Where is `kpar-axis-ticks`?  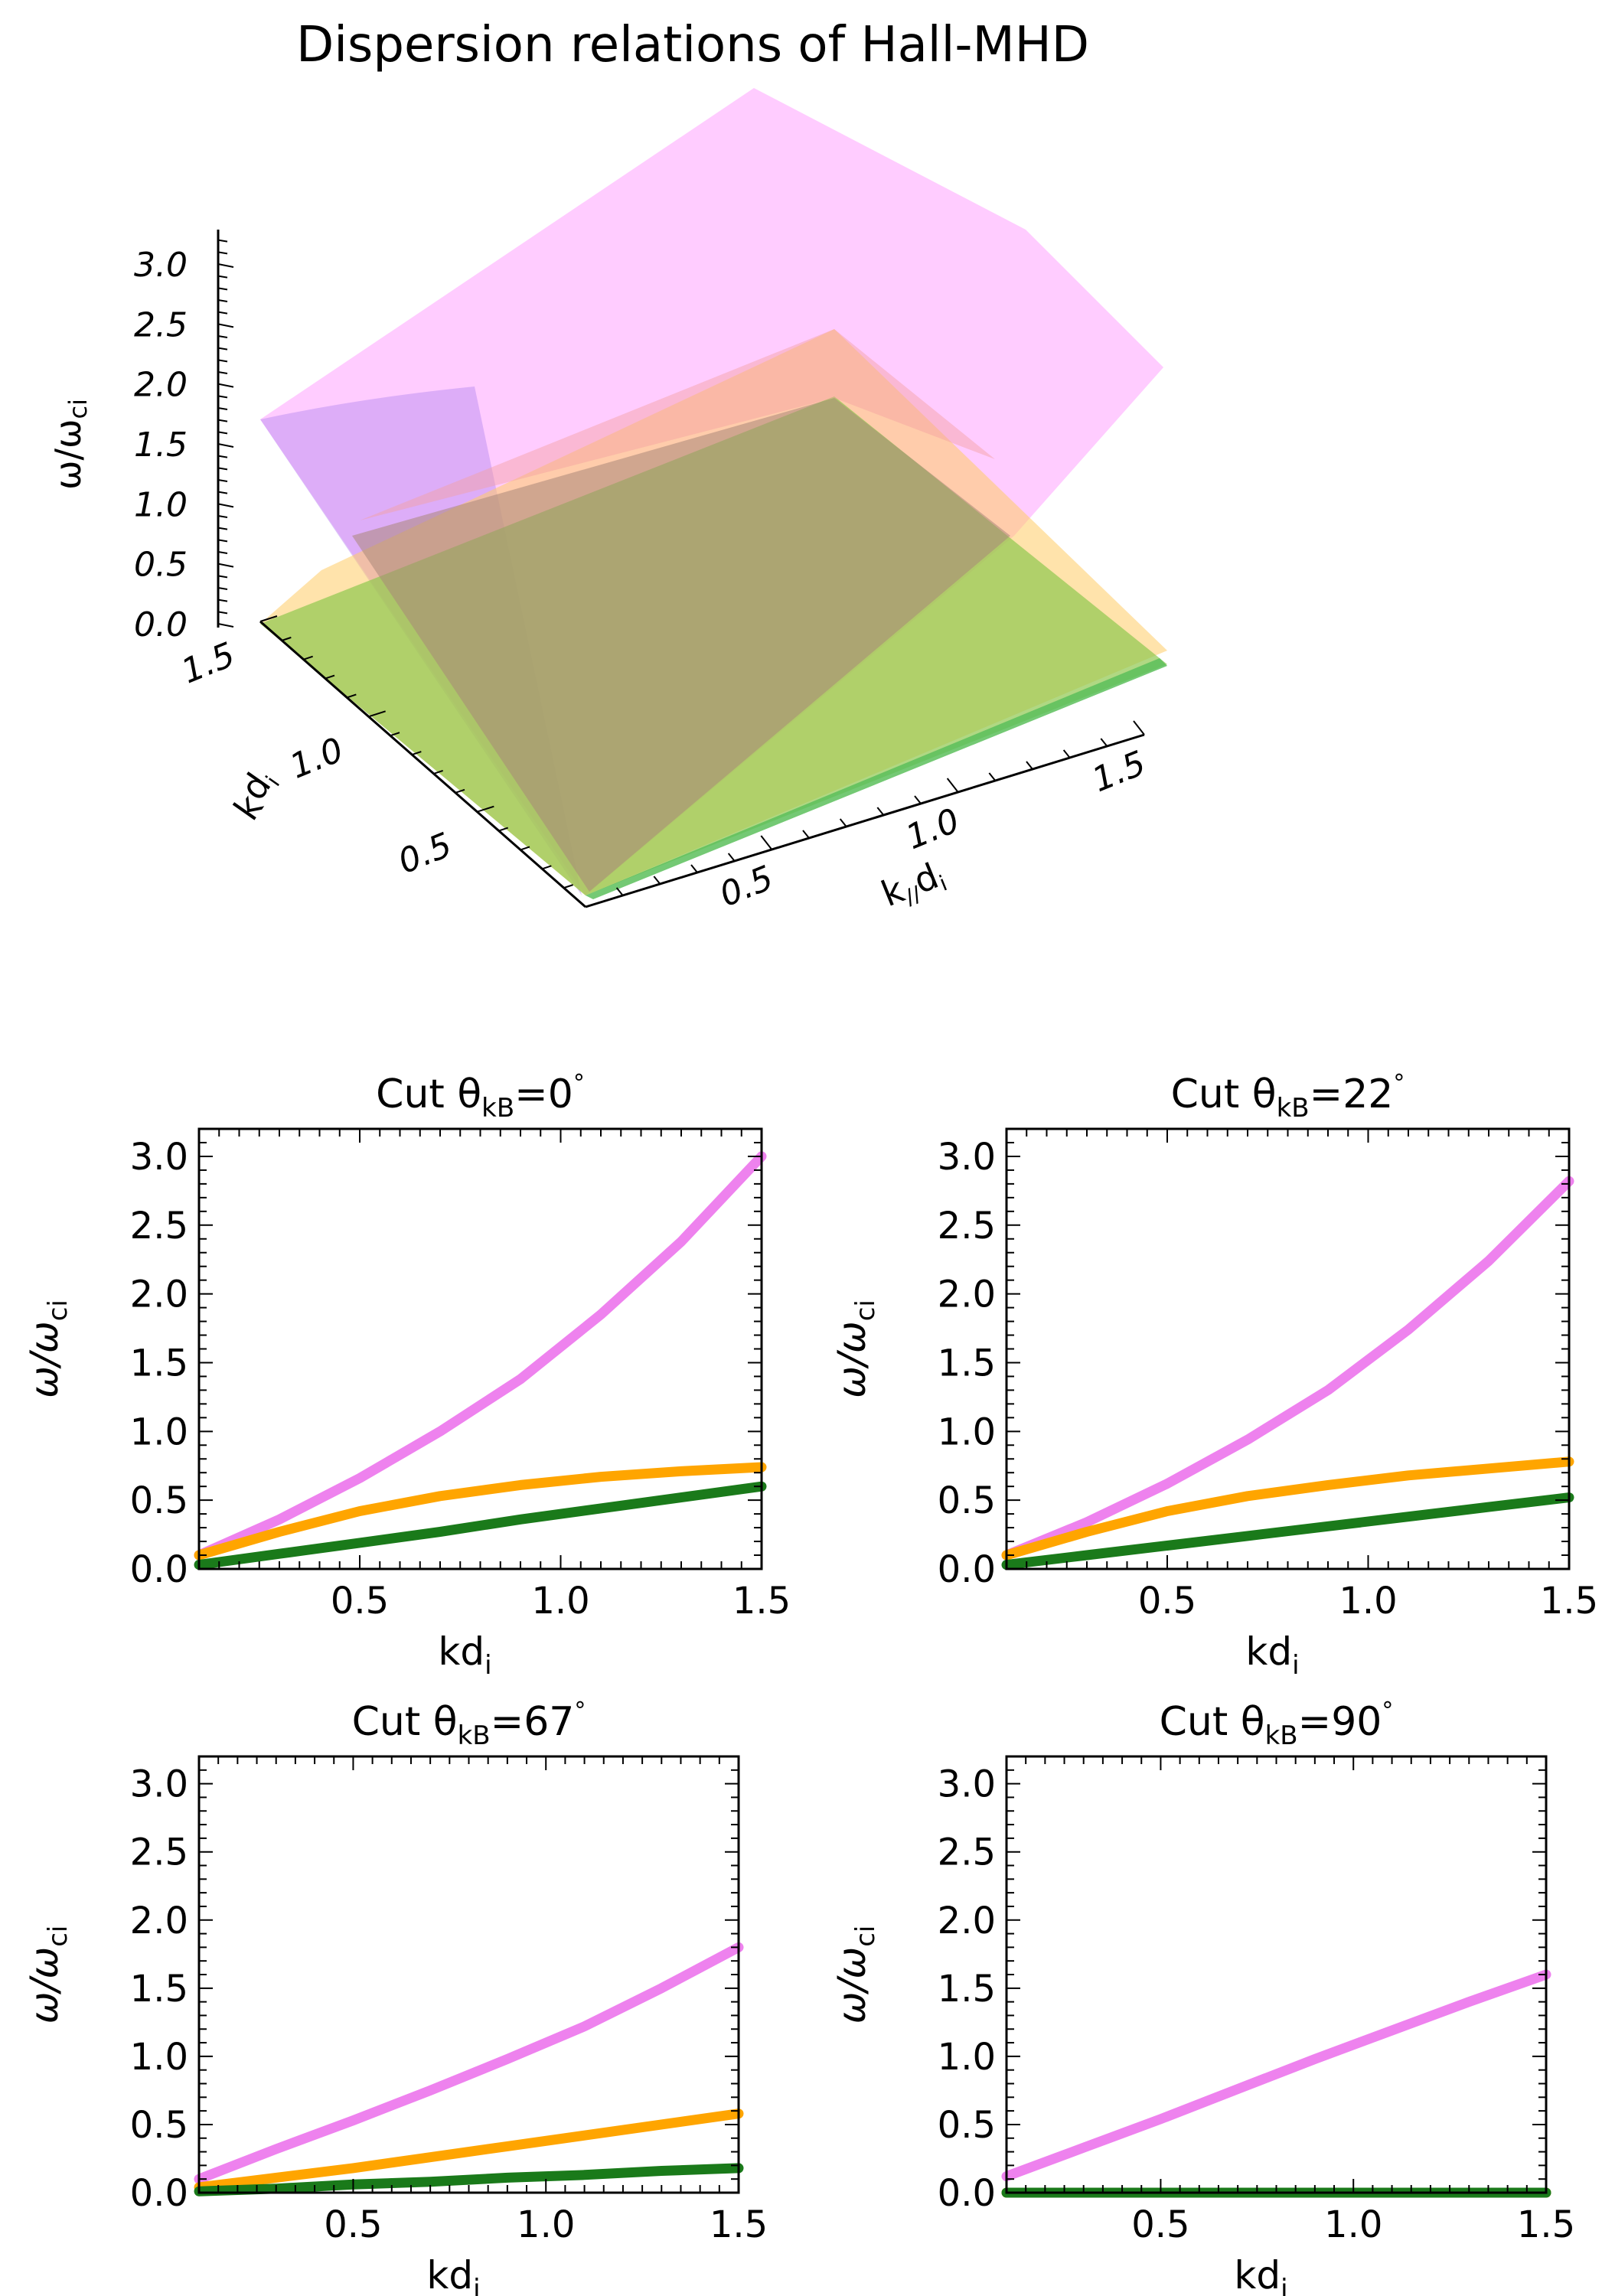 kpar-axis-ticks is located at coordinates (880, 808).